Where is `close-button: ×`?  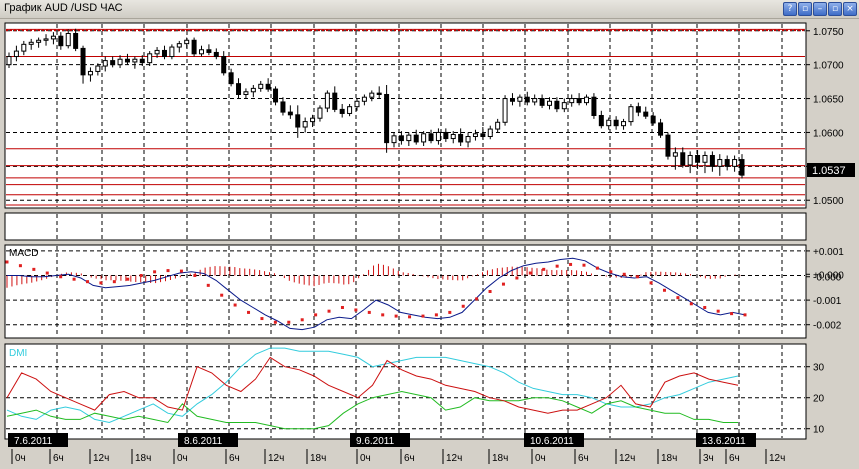 close-button: × is located at coordinates (850, 9).